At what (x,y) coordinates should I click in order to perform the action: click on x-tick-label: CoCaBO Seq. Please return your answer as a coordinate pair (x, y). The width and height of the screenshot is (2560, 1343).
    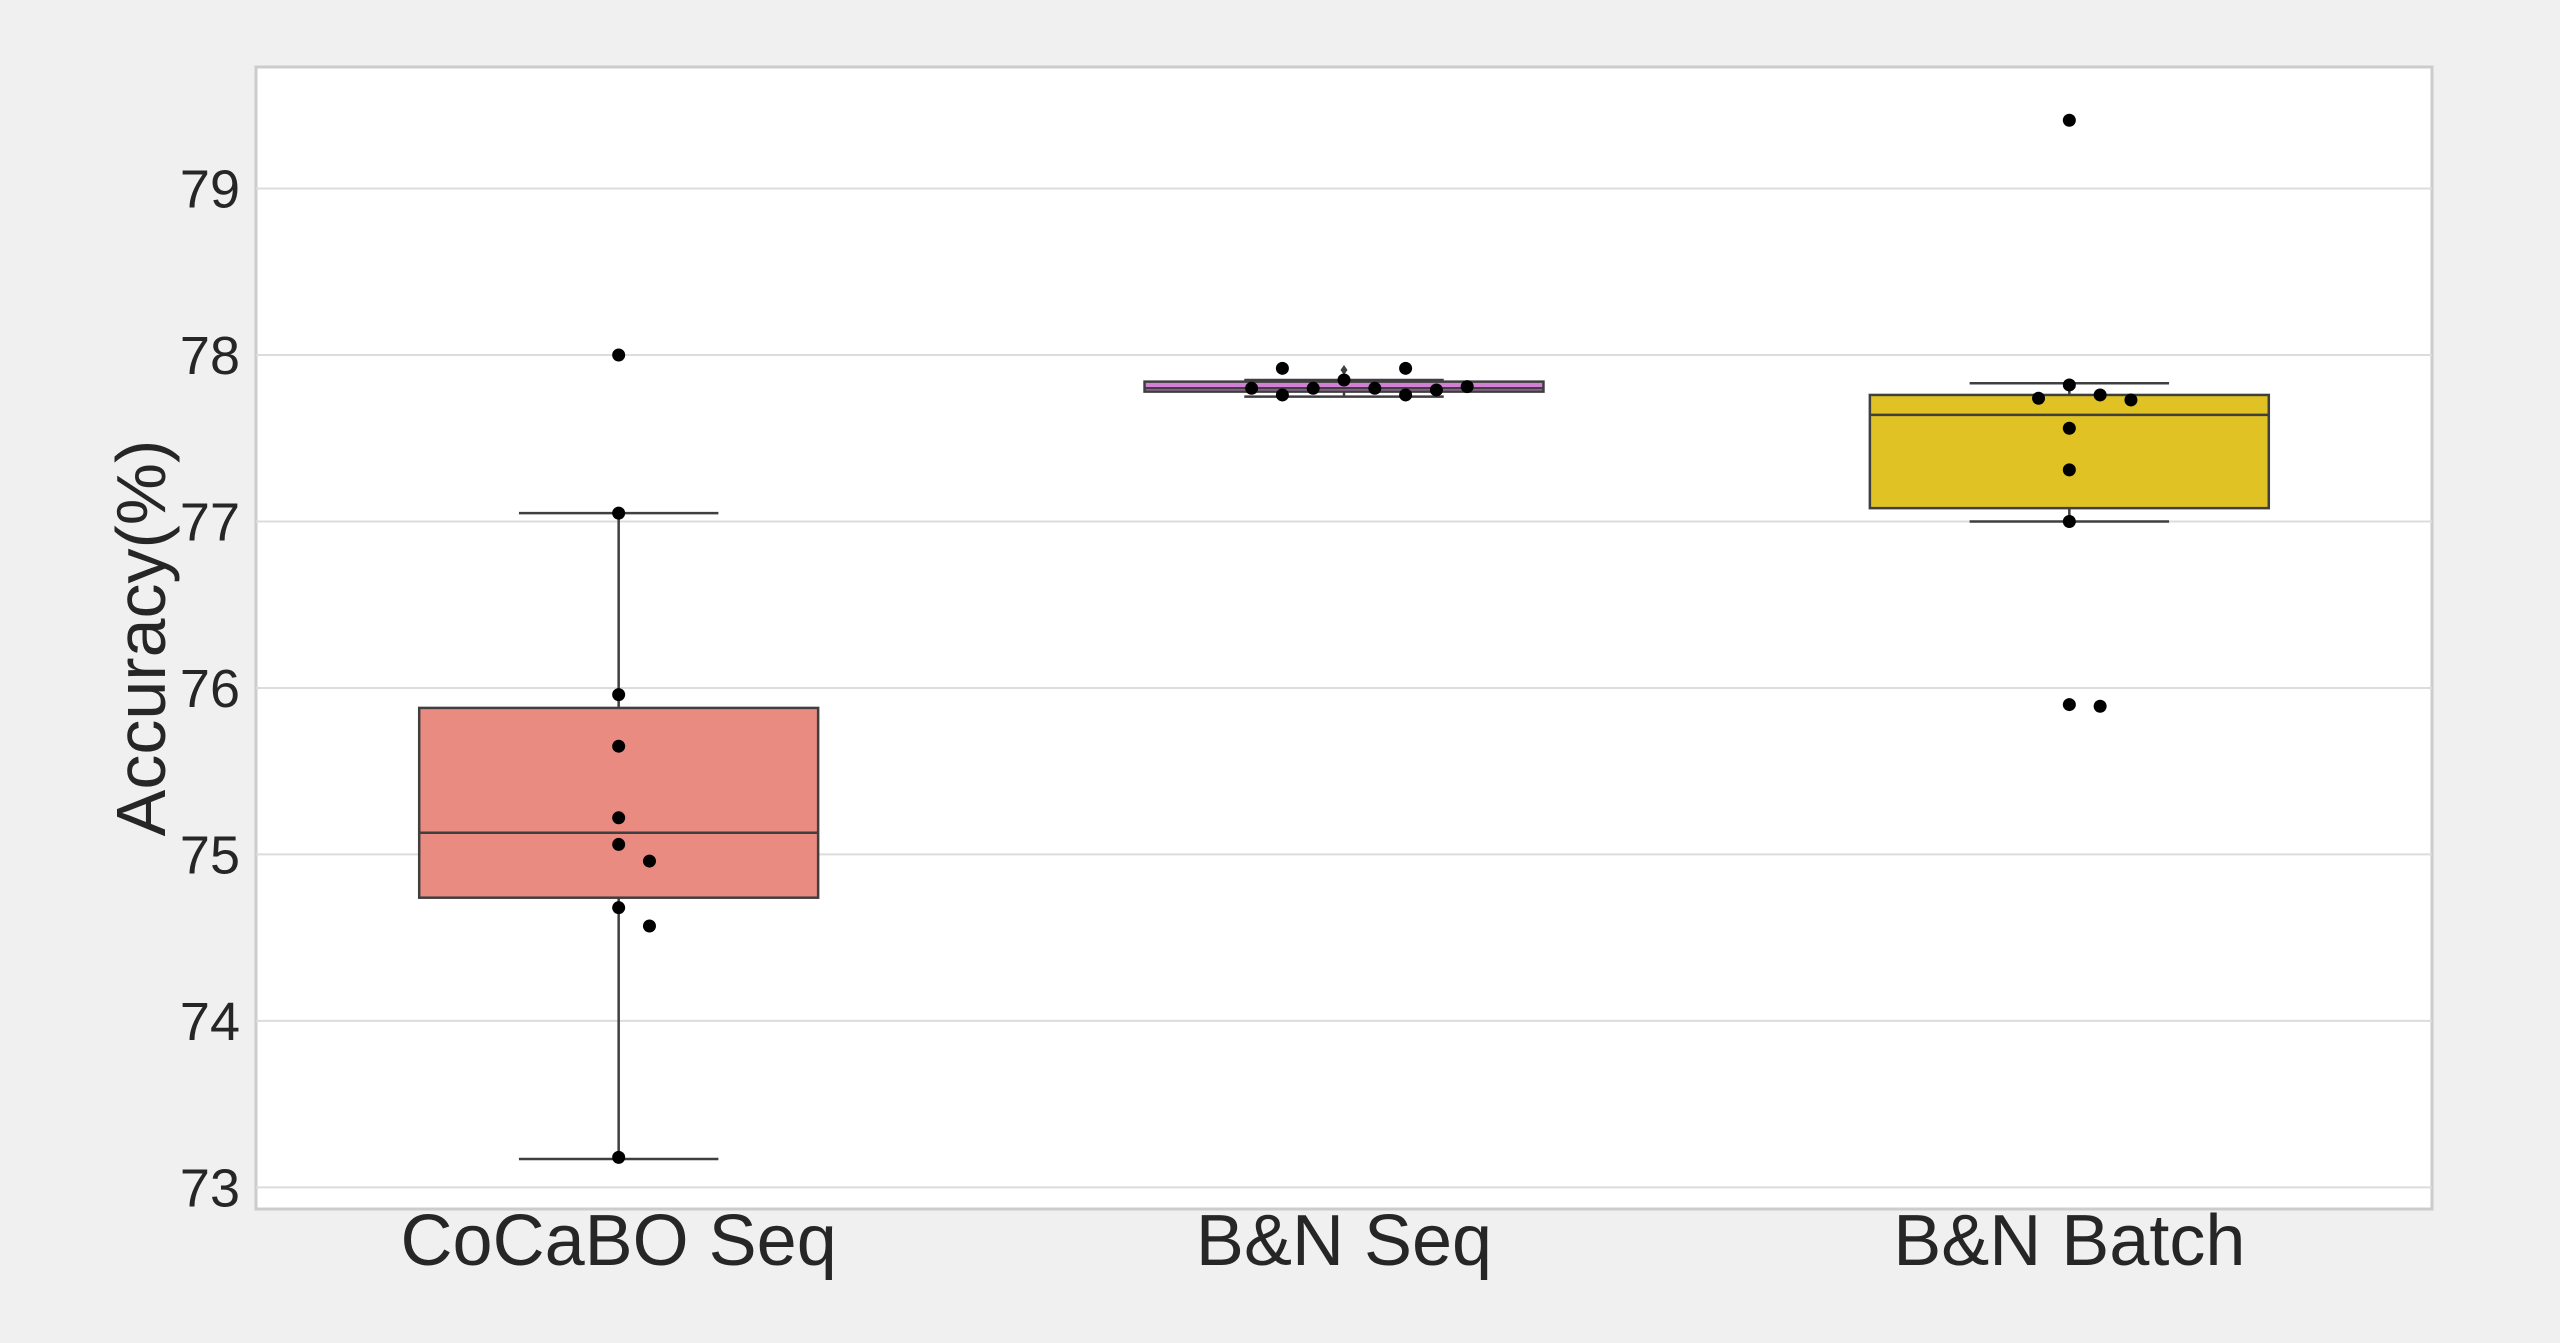
    Looking at the image, I should click on (619, 1241).